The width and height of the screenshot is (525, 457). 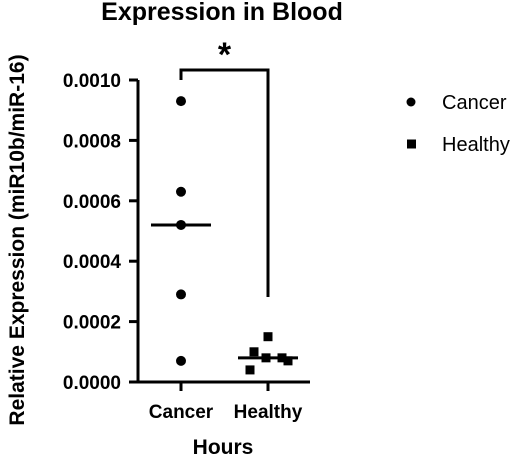 I want to click on y-axis-label: Relative Expression (miR10b/miR-16), so click(x=17, y=239).